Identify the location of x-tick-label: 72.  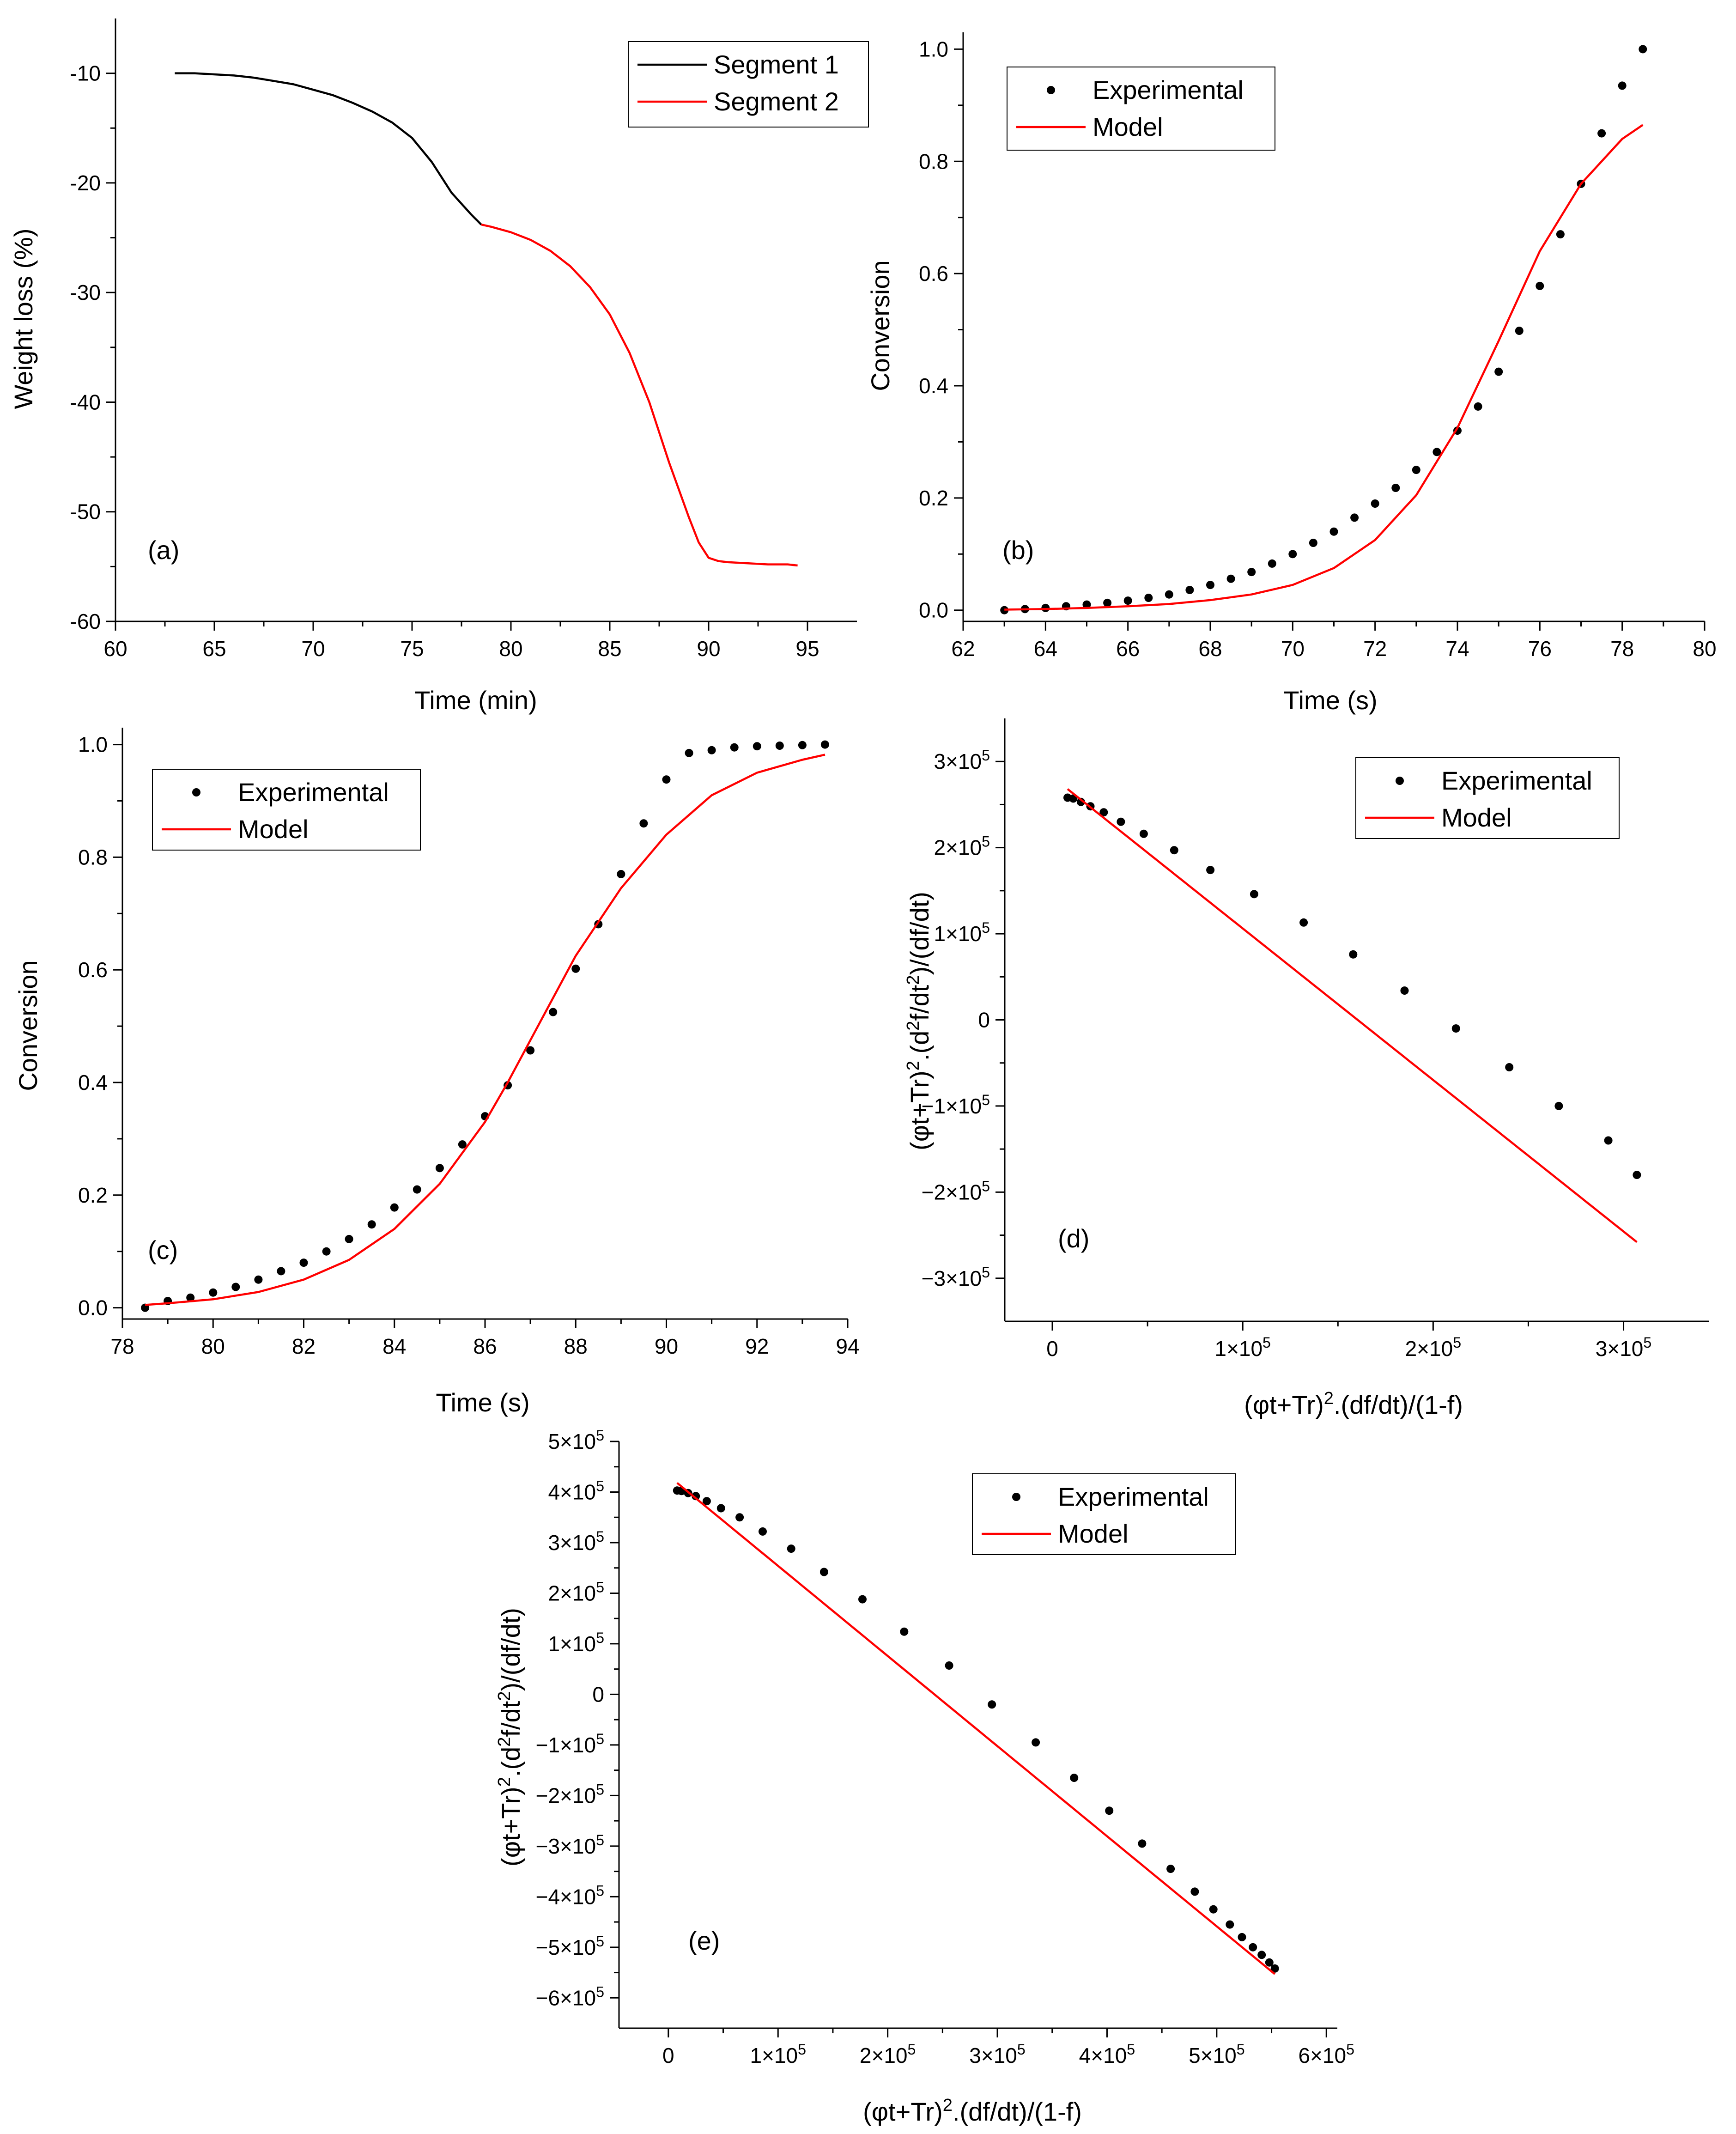
(1375, 649).